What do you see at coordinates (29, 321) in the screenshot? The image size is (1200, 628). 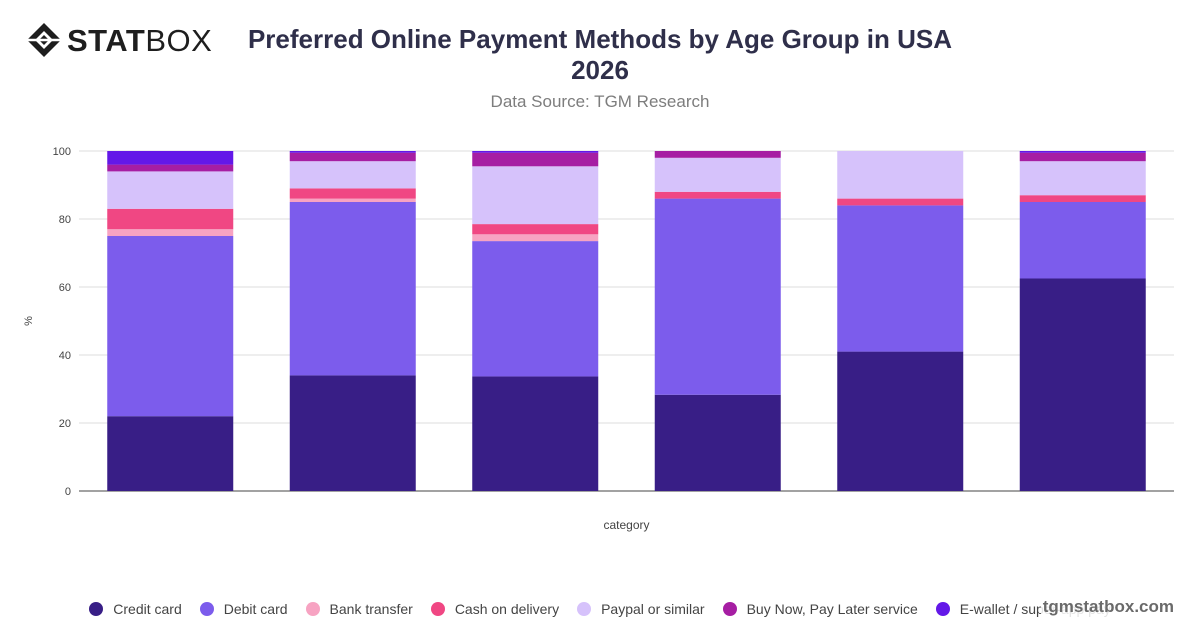 I see `y-axis-label: %` at bounding box center [29, 321].